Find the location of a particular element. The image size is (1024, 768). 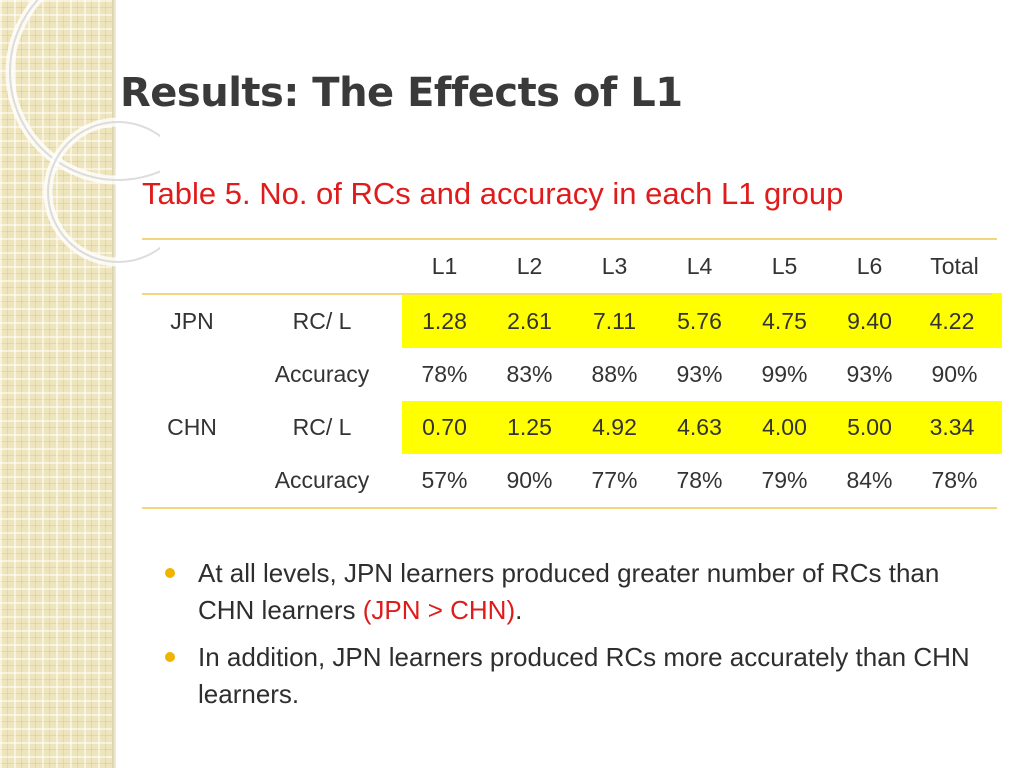

table-cell: 0.70 is located at coordinates (444, 427).